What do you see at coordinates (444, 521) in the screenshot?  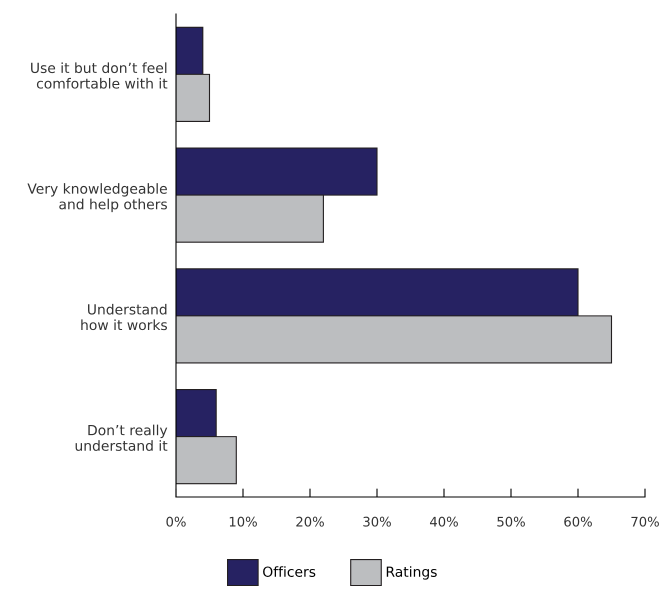 I see `x-tick-label: 40%` at bounding box center [444, 521].